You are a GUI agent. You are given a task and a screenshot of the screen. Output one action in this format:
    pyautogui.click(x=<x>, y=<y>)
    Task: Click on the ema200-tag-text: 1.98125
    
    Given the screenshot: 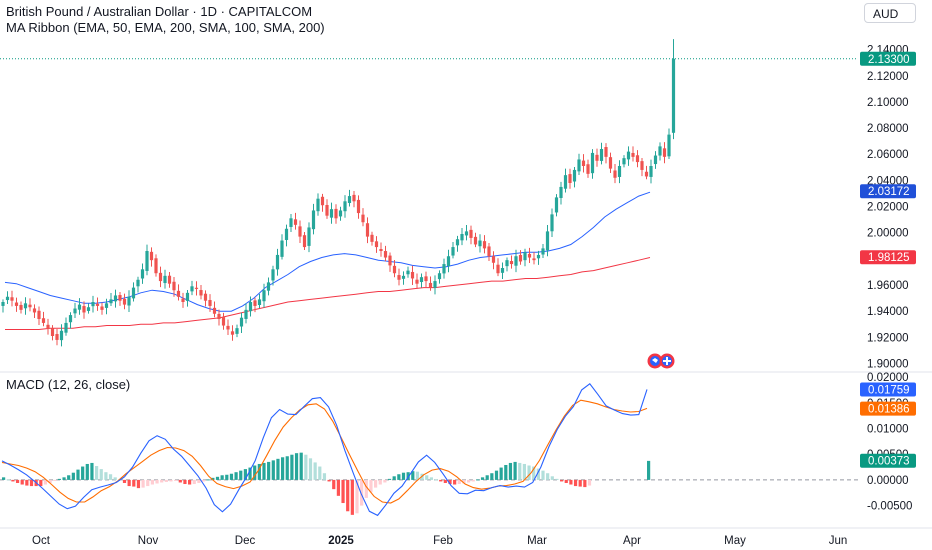 What is the action you would take?
    pyautogui.click(x=889, y=258)
    